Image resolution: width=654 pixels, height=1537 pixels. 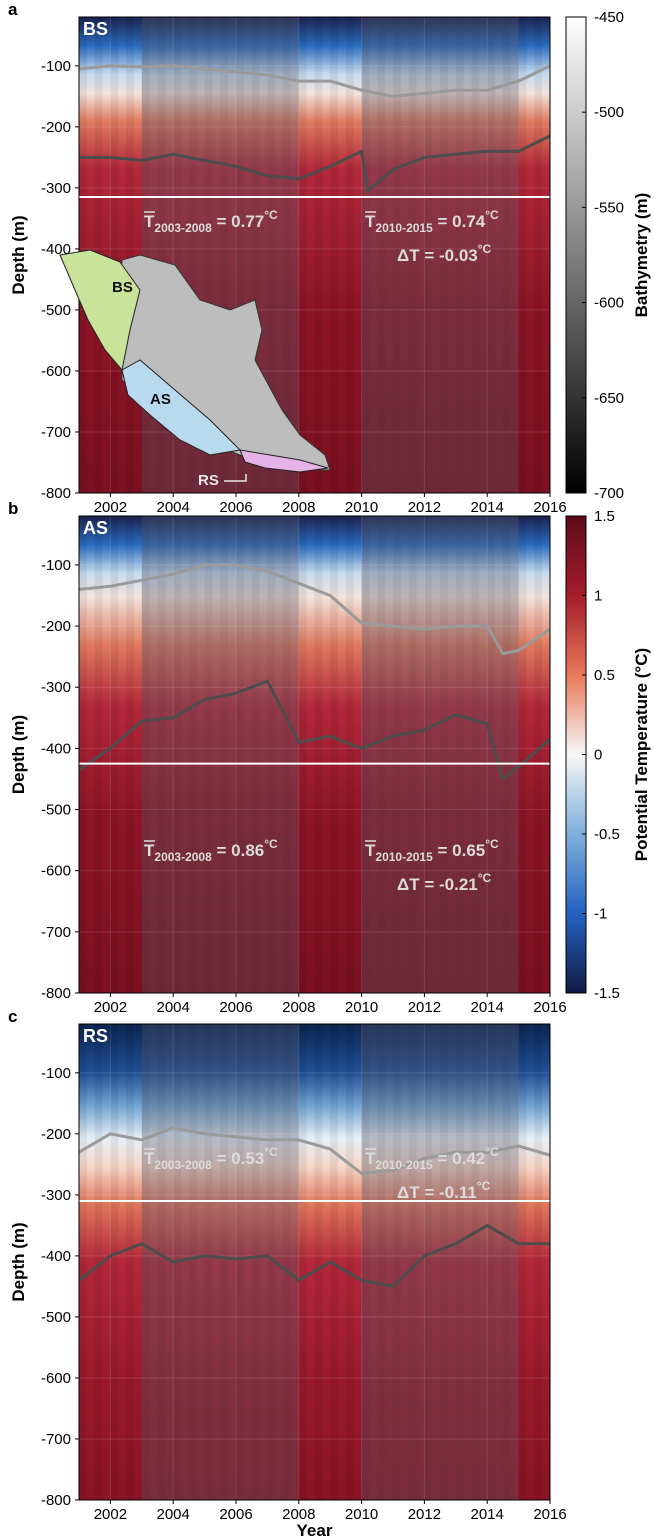 I want to click on colorbar-tick-label: -450, so click(x=609, y=17).